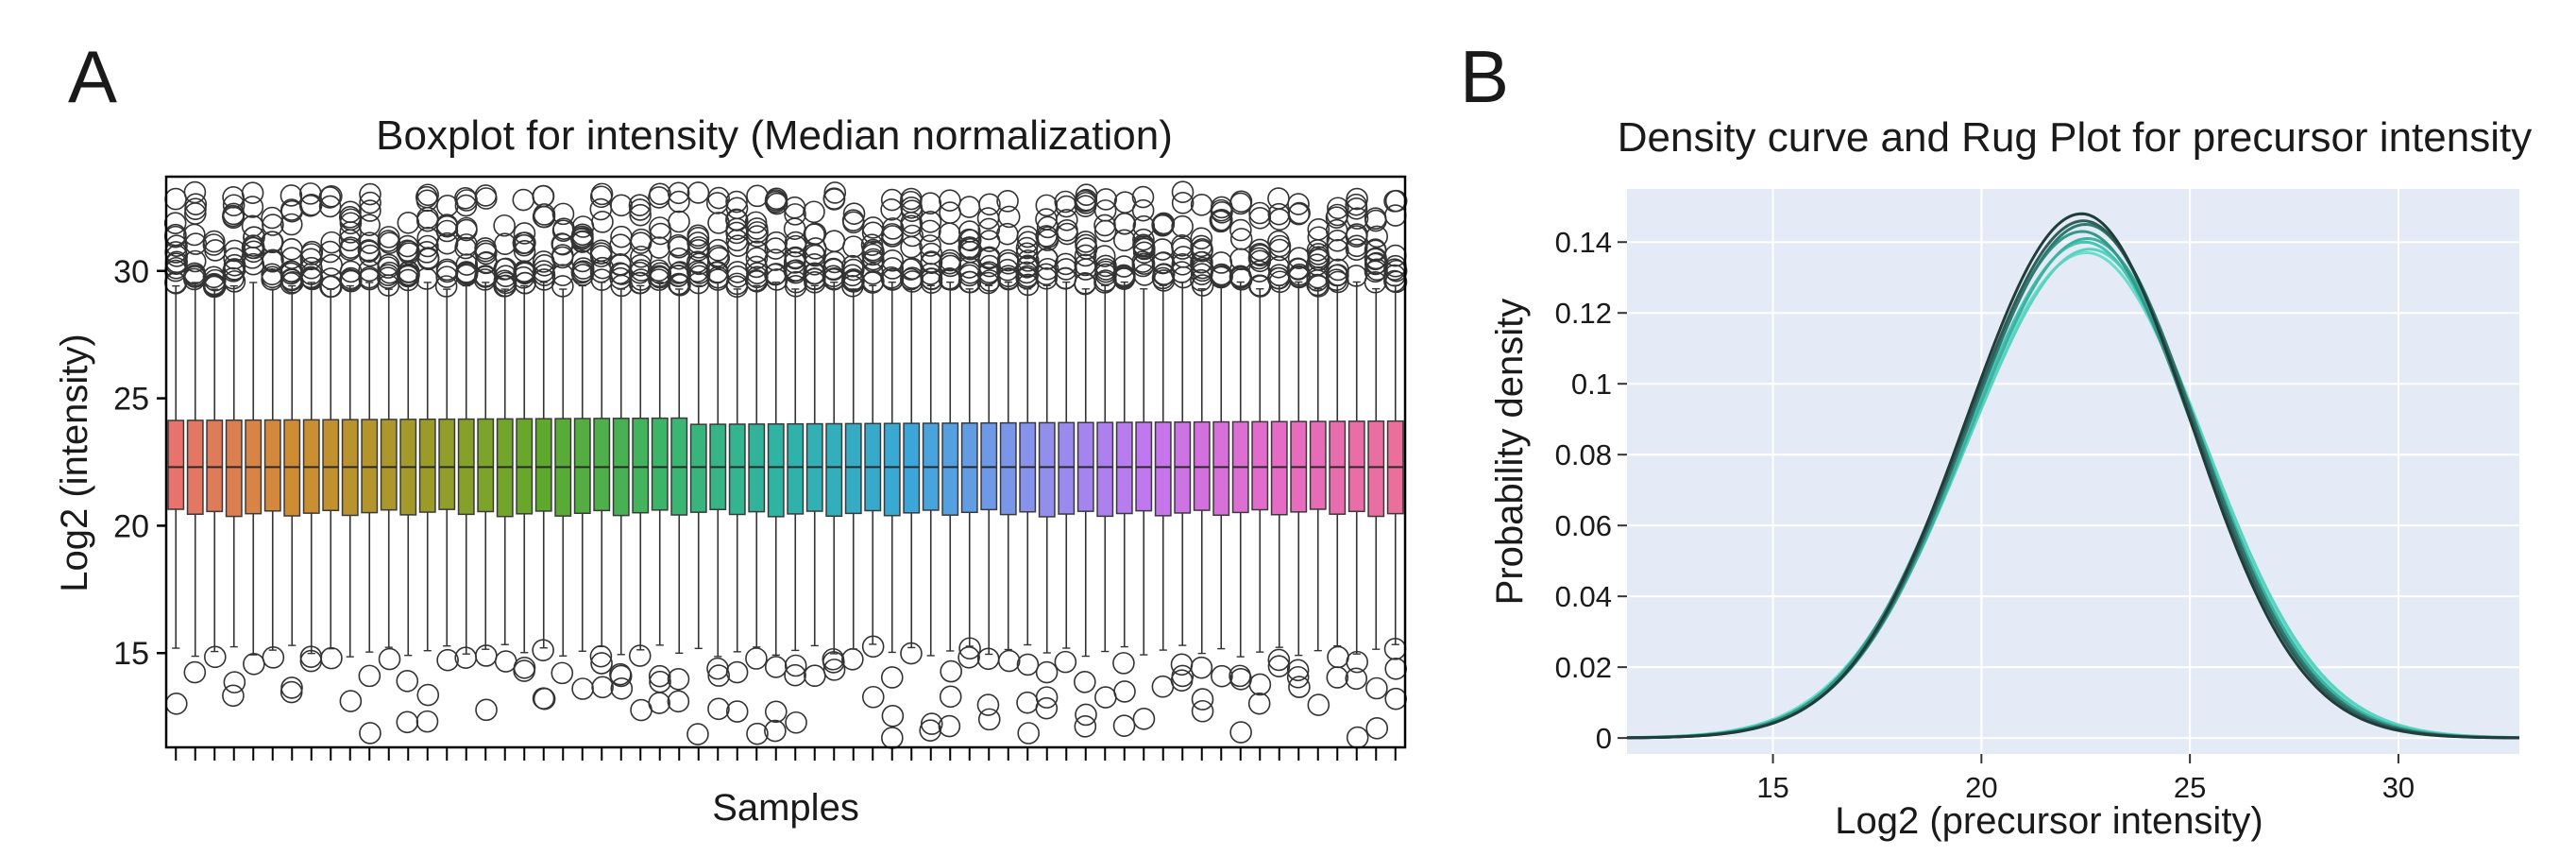  Describe the element at coordinates (1591, 384) in the screenshot. I see `y-tick-label: 0.1` at that location.